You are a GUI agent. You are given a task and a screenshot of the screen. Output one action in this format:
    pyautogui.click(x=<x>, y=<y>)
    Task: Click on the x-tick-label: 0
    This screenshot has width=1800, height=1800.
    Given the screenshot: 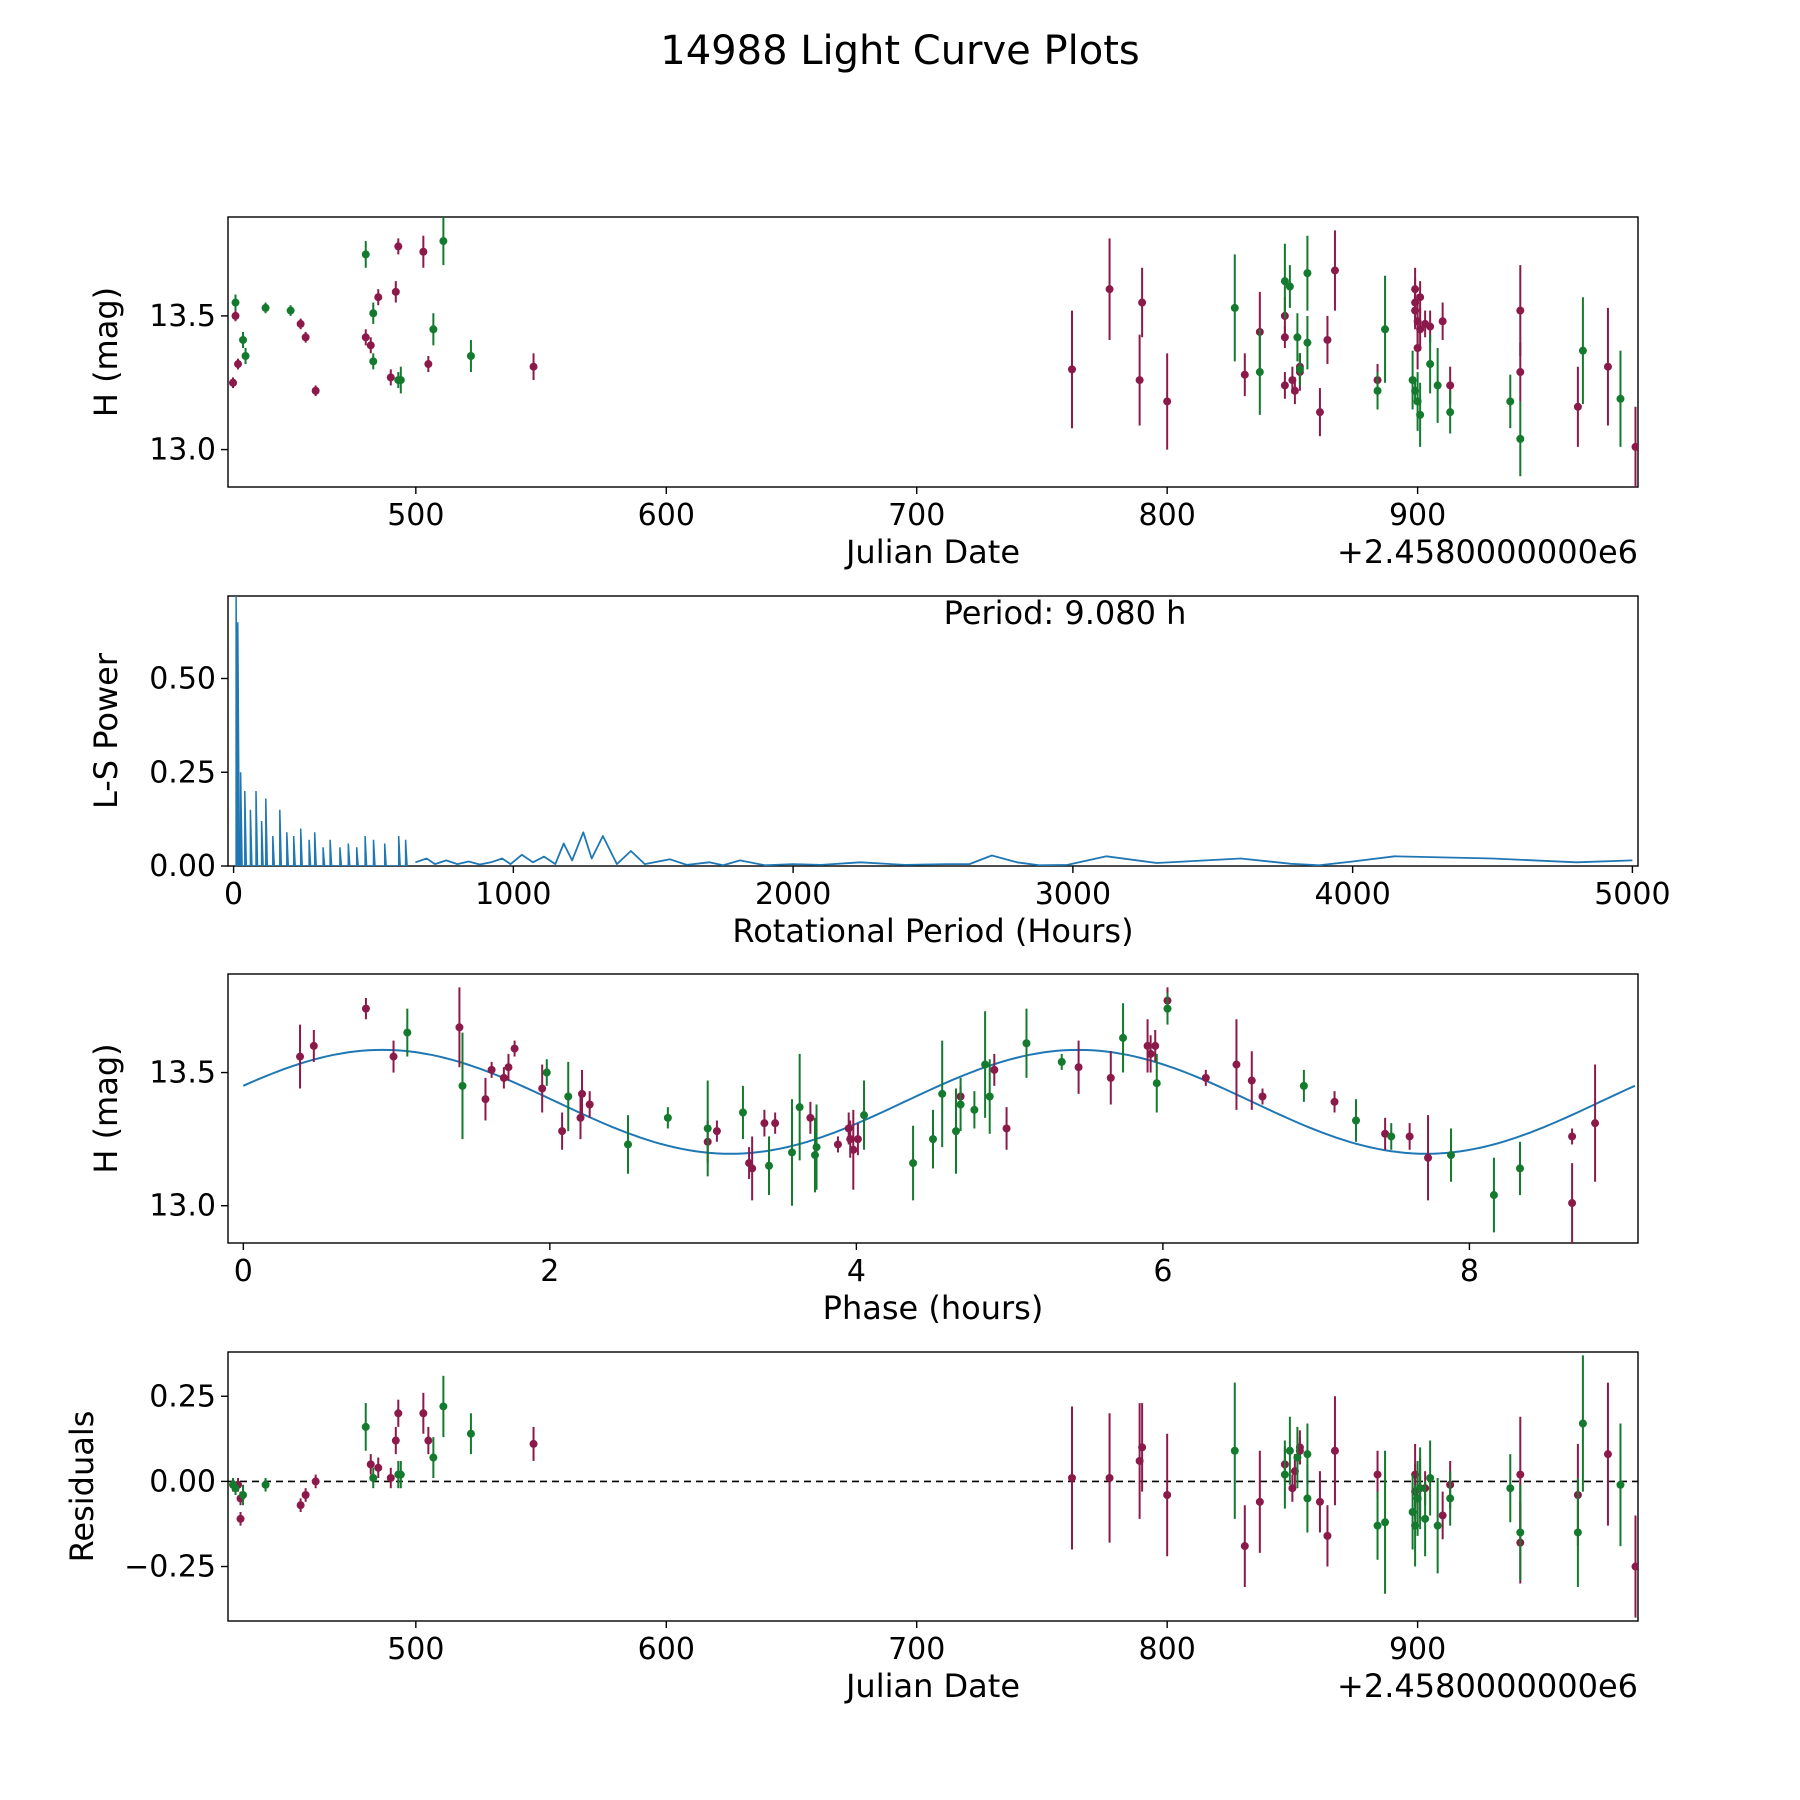 What is the action you would take?
    pyautogui.click(x=243, y=1271)
    